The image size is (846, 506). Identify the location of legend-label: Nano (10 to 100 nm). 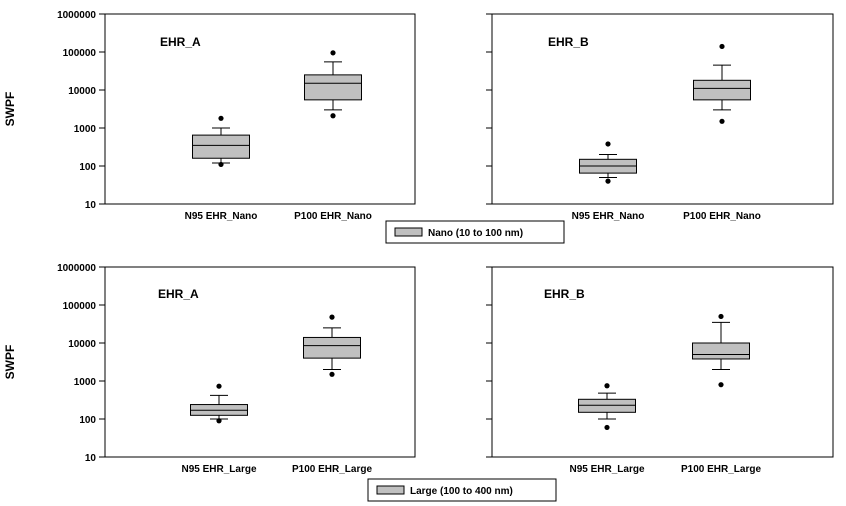
(475, 233).